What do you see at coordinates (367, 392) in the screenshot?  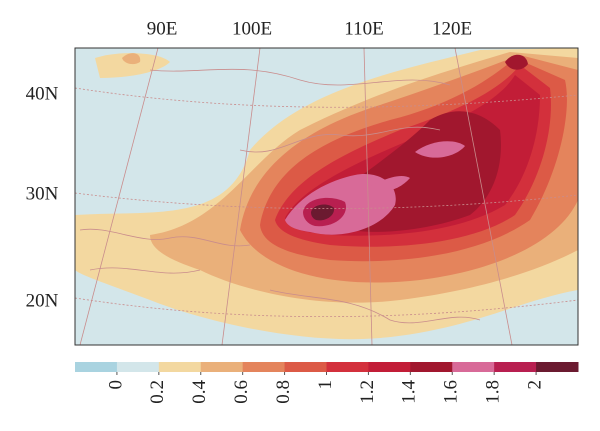 I see `colorbar-label: 1.2` at bounding box center [367, 392].